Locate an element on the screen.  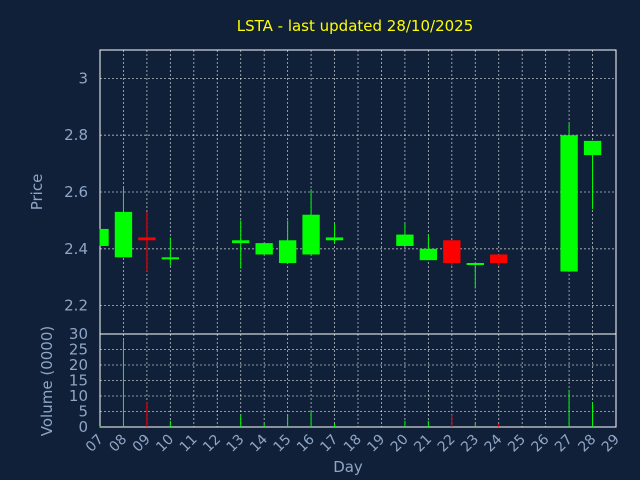
x-tick-label: 22 is located at coordinates (447, 444).